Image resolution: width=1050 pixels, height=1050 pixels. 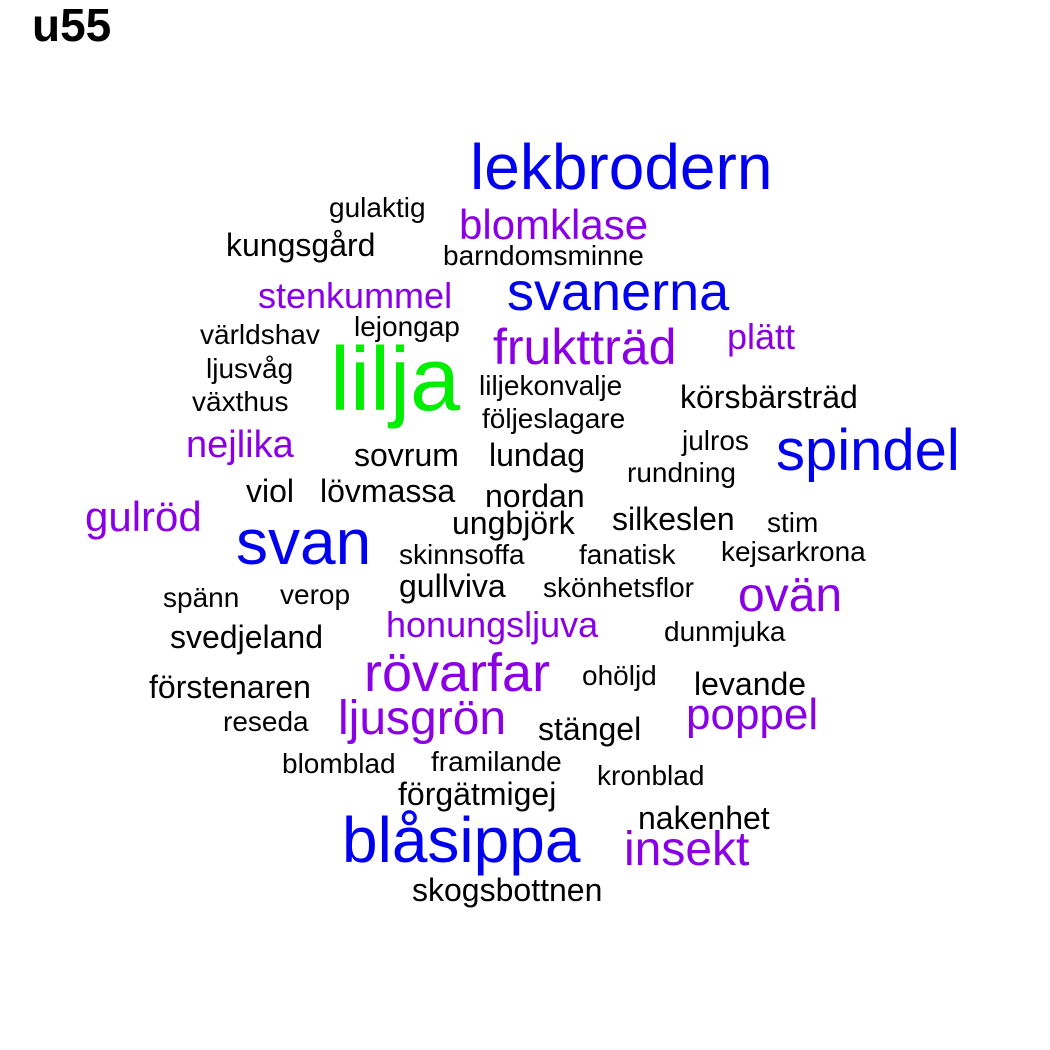 What do you see at coordinates (621, 167) in the screenshot?
I see `word-lekbrodern: lekbrodern` at bounding box center [621, 167].